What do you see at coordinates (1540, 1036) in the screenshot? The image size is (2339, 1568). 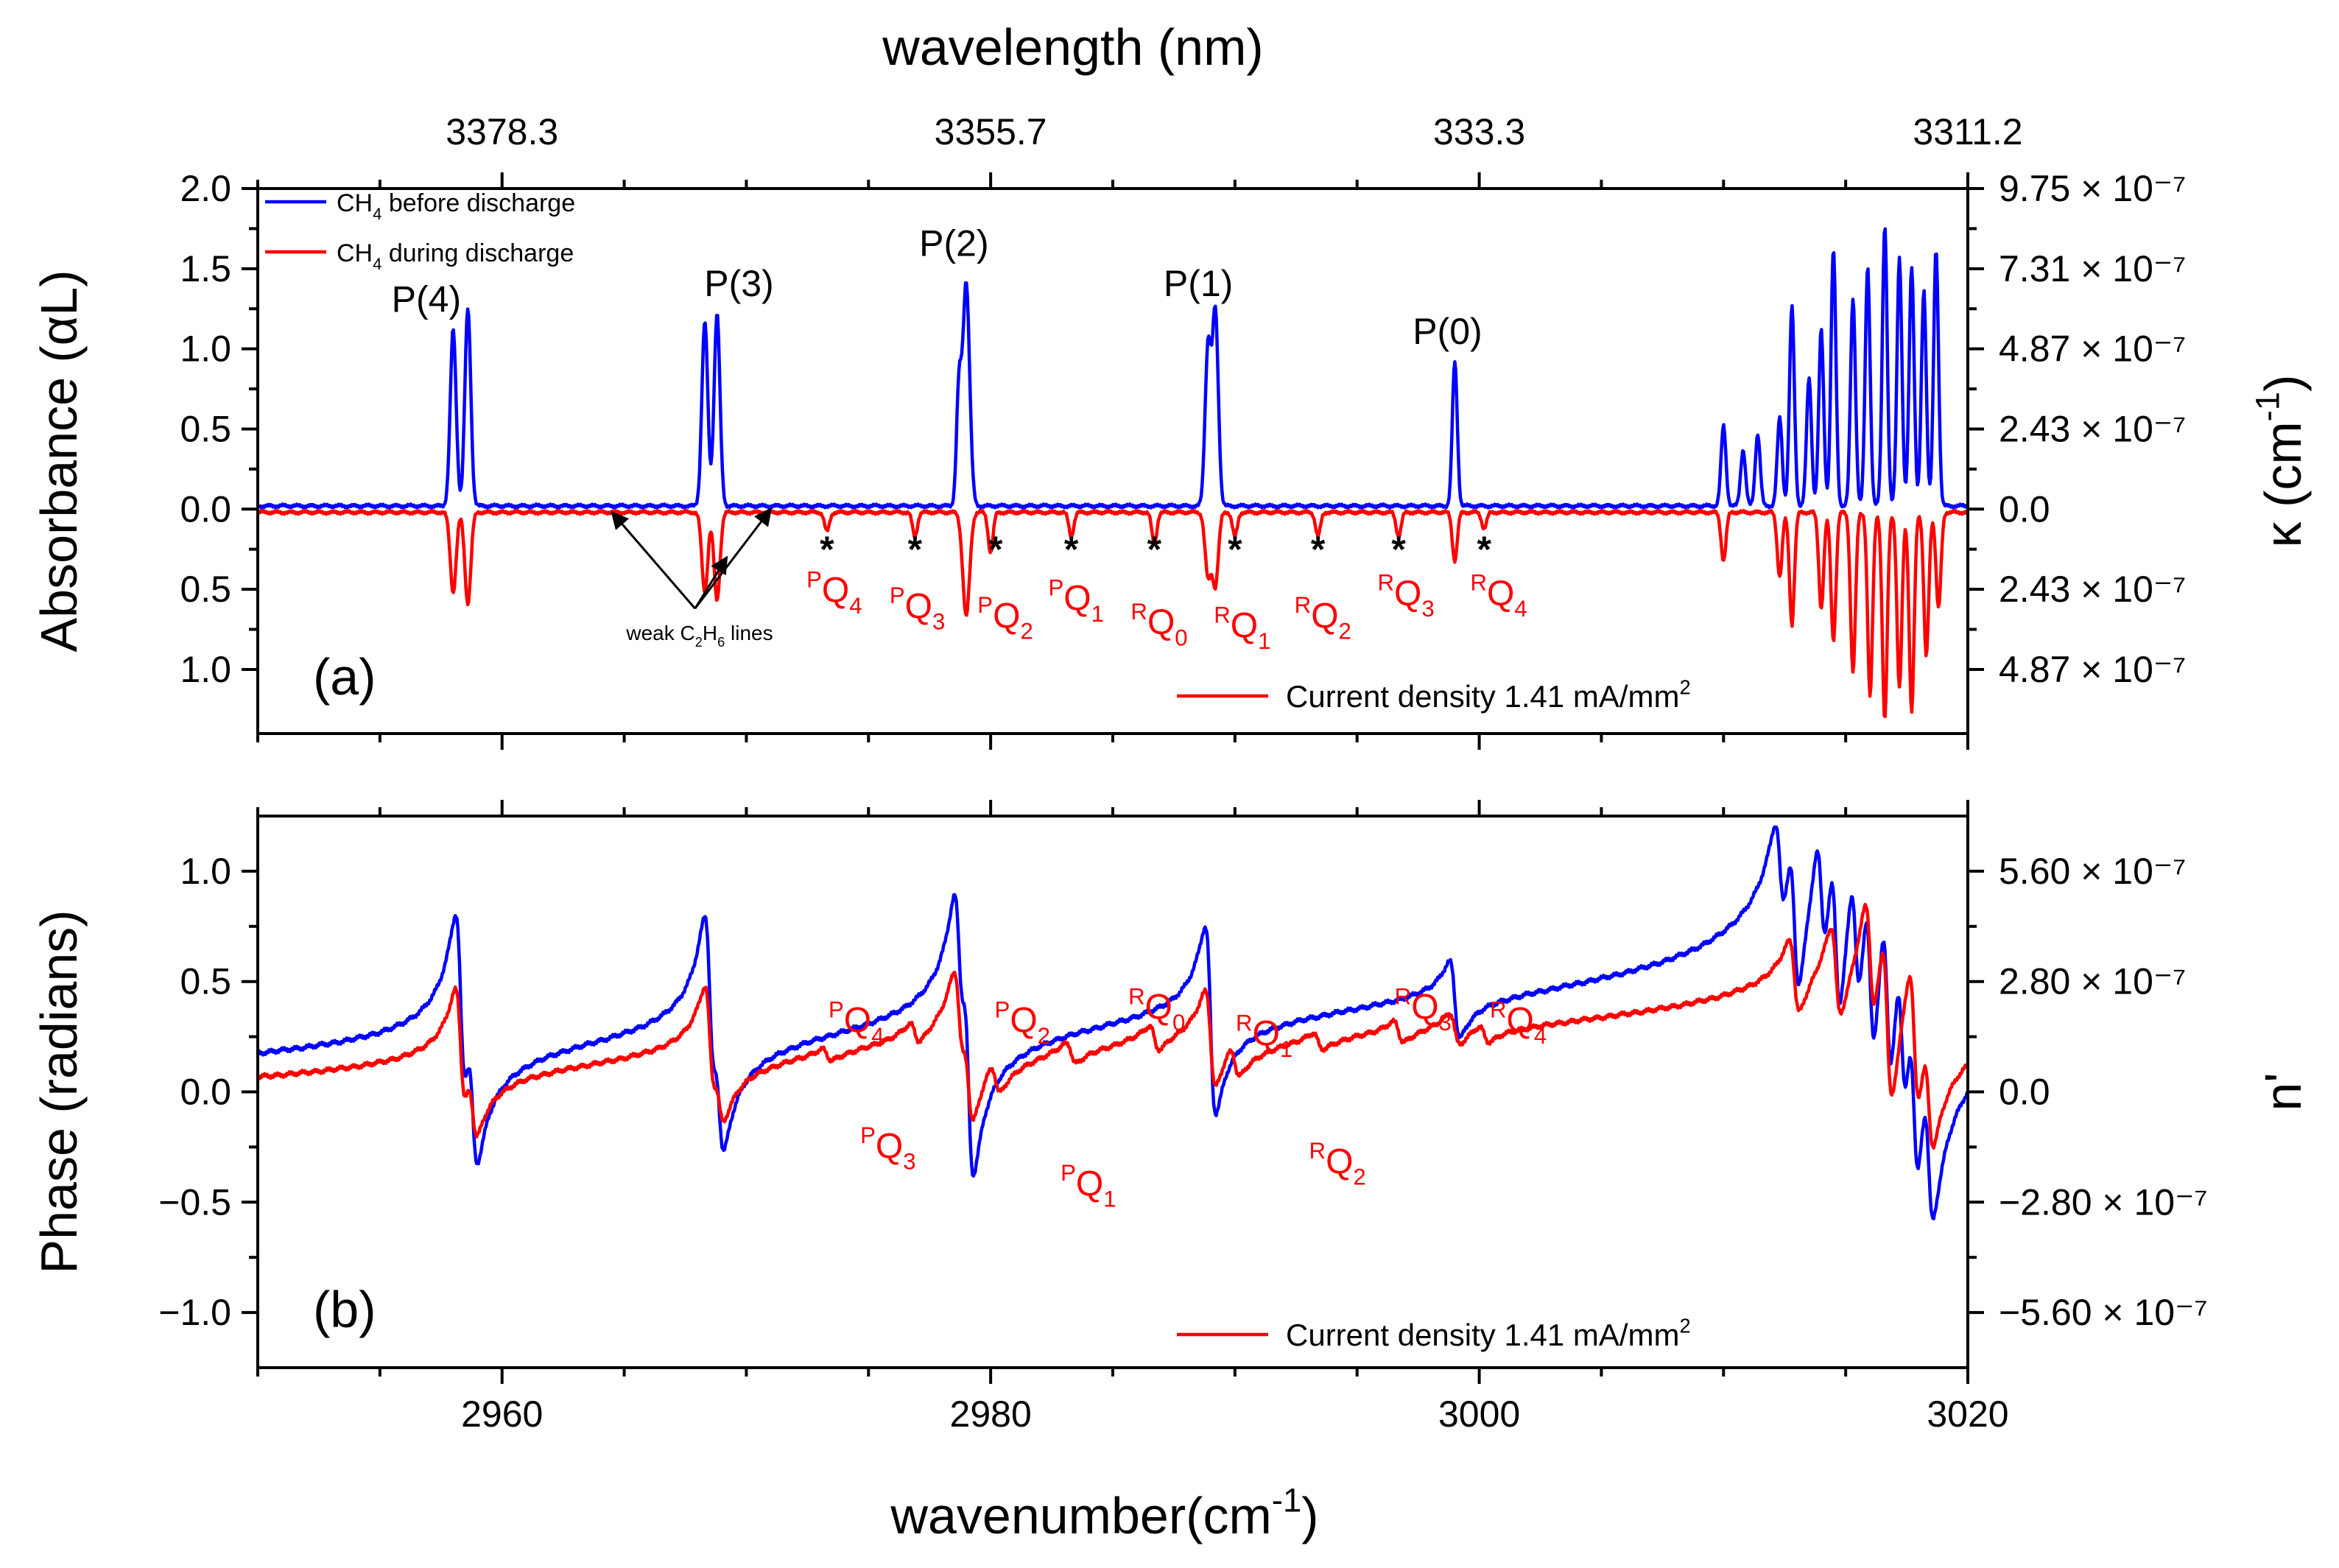 I see `q-branch-label-b-part: 4` at bounding box center [1540, 1036].